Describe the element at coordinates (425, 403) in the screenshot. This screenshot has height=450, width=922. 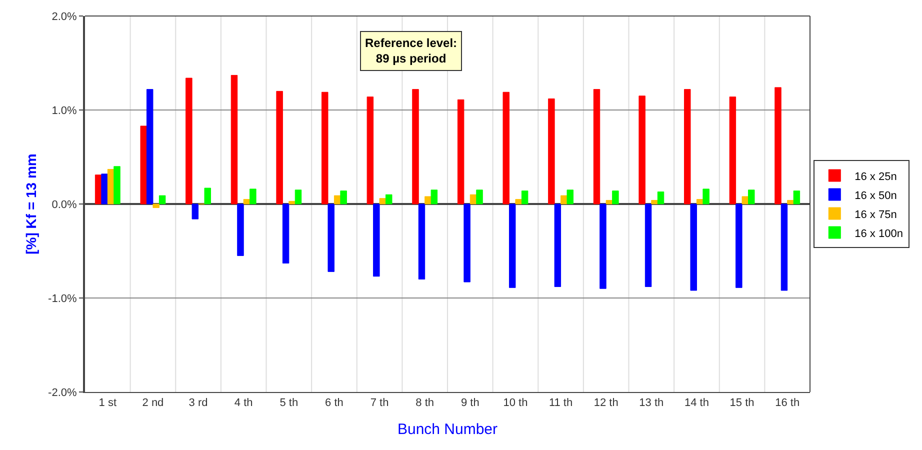
I see `x-tick-label: 8 th` at that location.